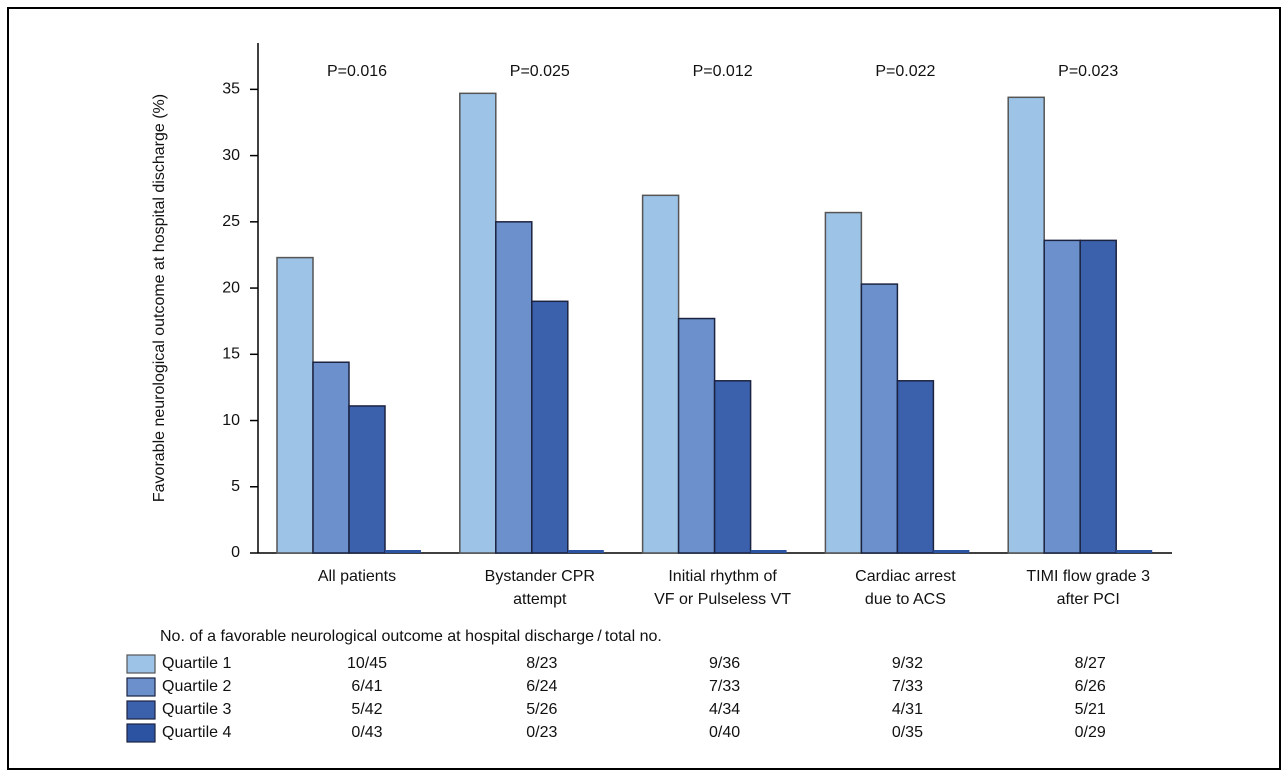 Image resolution: width=1288 pixels, height=777 pixels. What do you see at coordinates (235, 552) in the screenshot?
I see `y-tick-label: 0` at bounding box center [235, 552].